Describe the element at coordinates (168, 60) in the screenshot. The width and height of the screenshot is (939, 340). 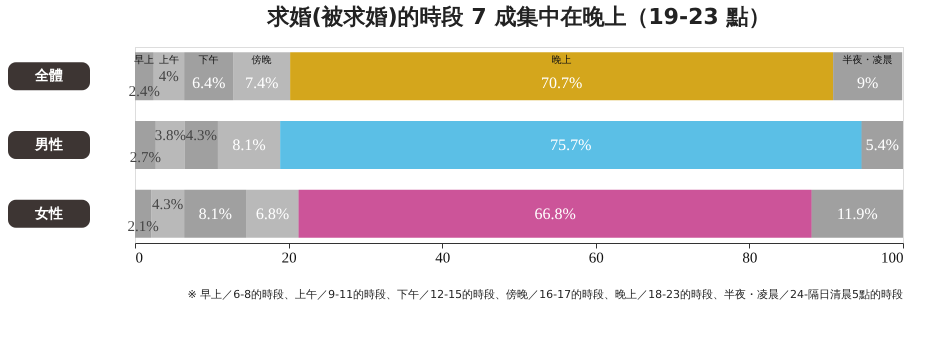
I see `series-label: 上午` at that location.